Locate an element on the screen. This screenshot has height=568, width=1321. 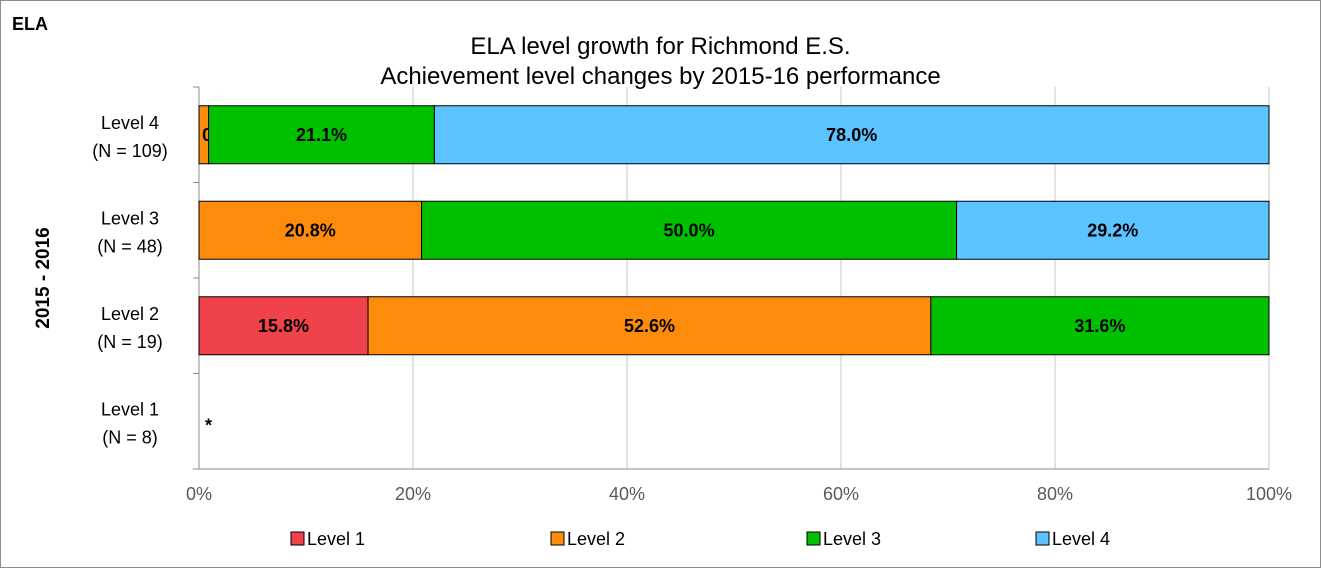
category-label: Level 1 is located at coordinates (130, 409).